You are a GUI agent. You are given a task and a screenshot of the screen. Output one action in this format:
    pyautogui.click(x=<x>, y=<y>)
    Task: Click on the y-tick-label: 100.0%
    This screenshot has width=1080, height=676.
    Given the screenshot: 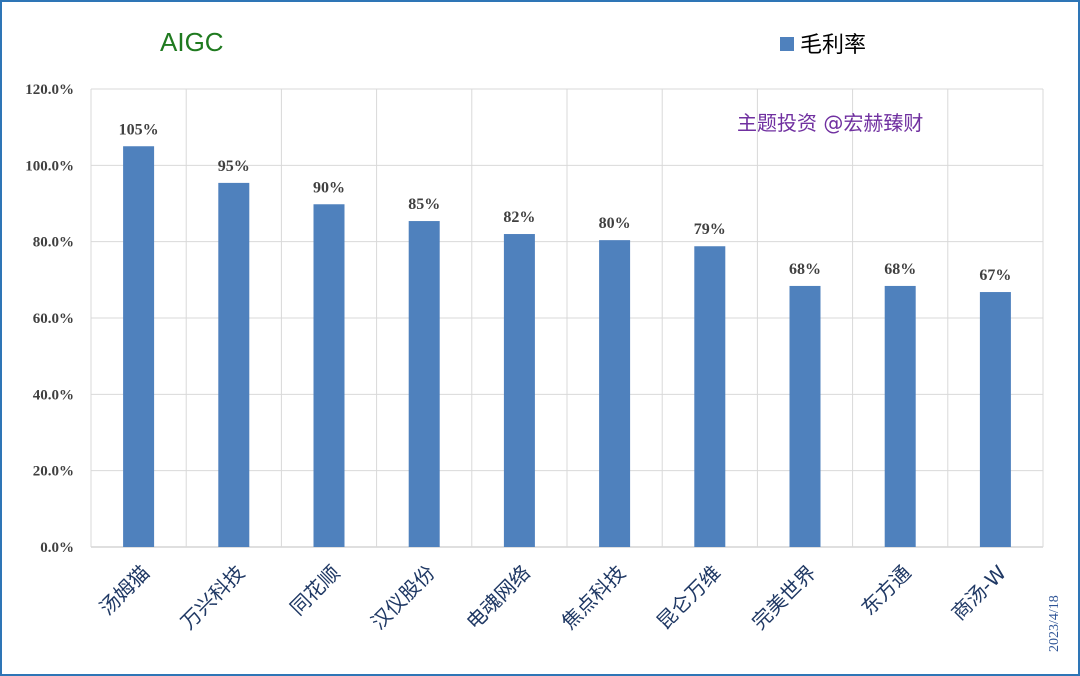 What is the action you would take?
    pyautogui.click(x=49, y=166)
    